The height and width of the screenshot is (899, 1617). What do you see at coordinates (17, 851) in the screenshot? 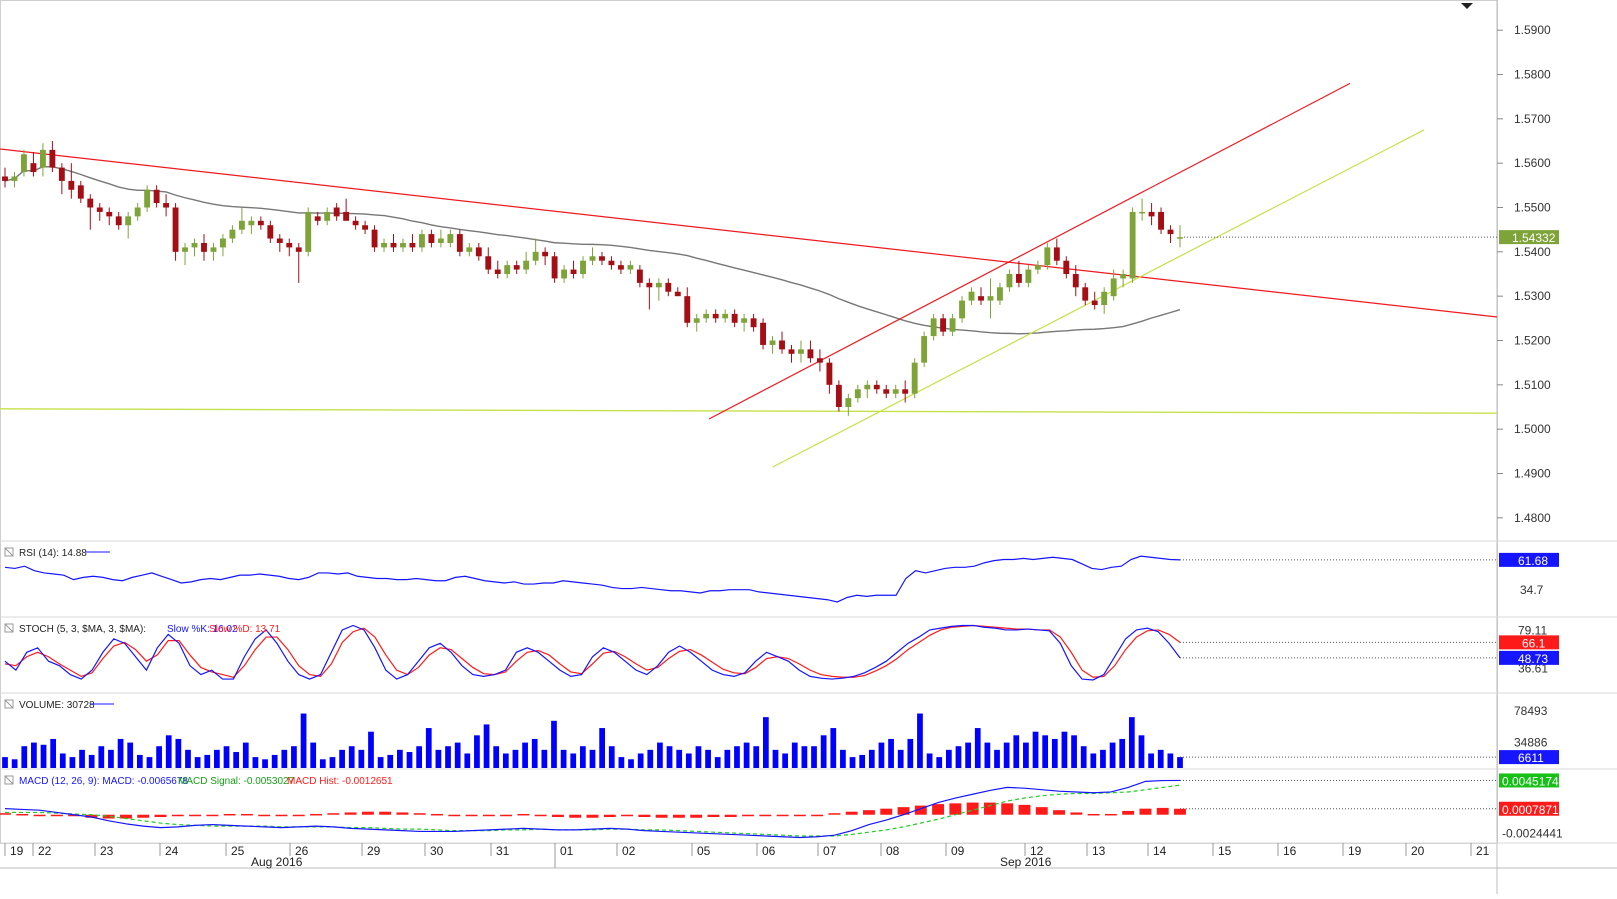
I see `x-day-label: 19` at bounding box center [17, 851].